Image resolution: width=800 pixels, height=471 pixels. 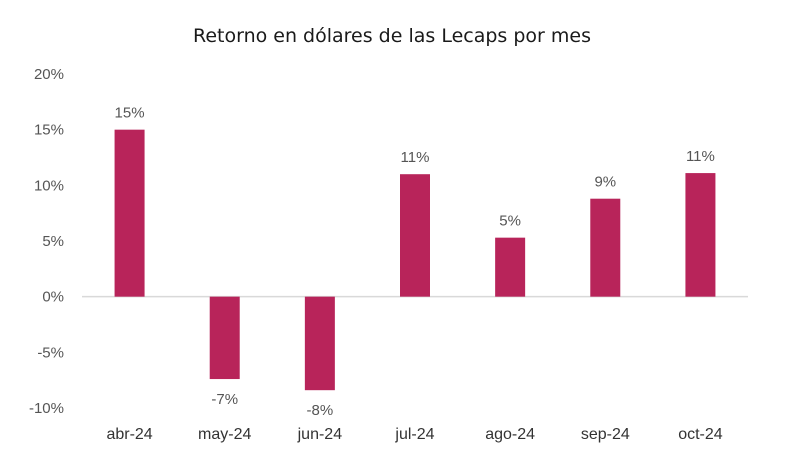 I want to click on x-tick-label: jun-24, so click(x=320, y=434).